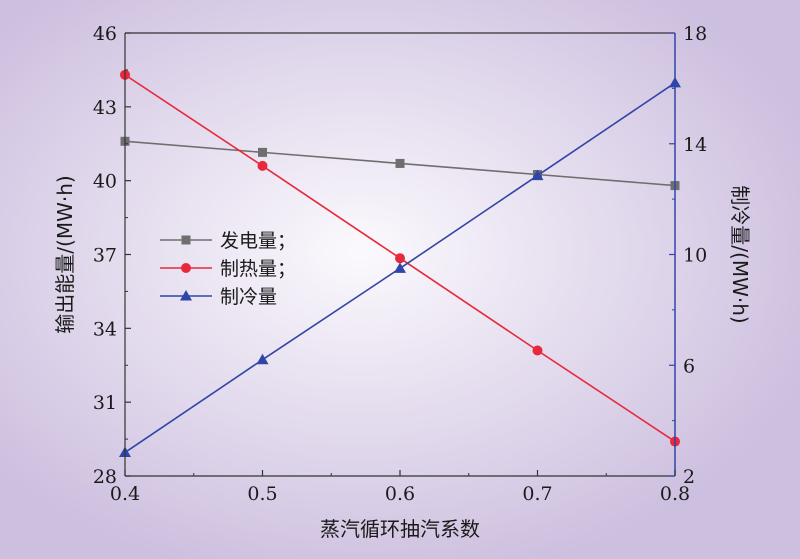  I want to click on y-left-axis-title: 输出能量/(MW·h), so click(65, 254).